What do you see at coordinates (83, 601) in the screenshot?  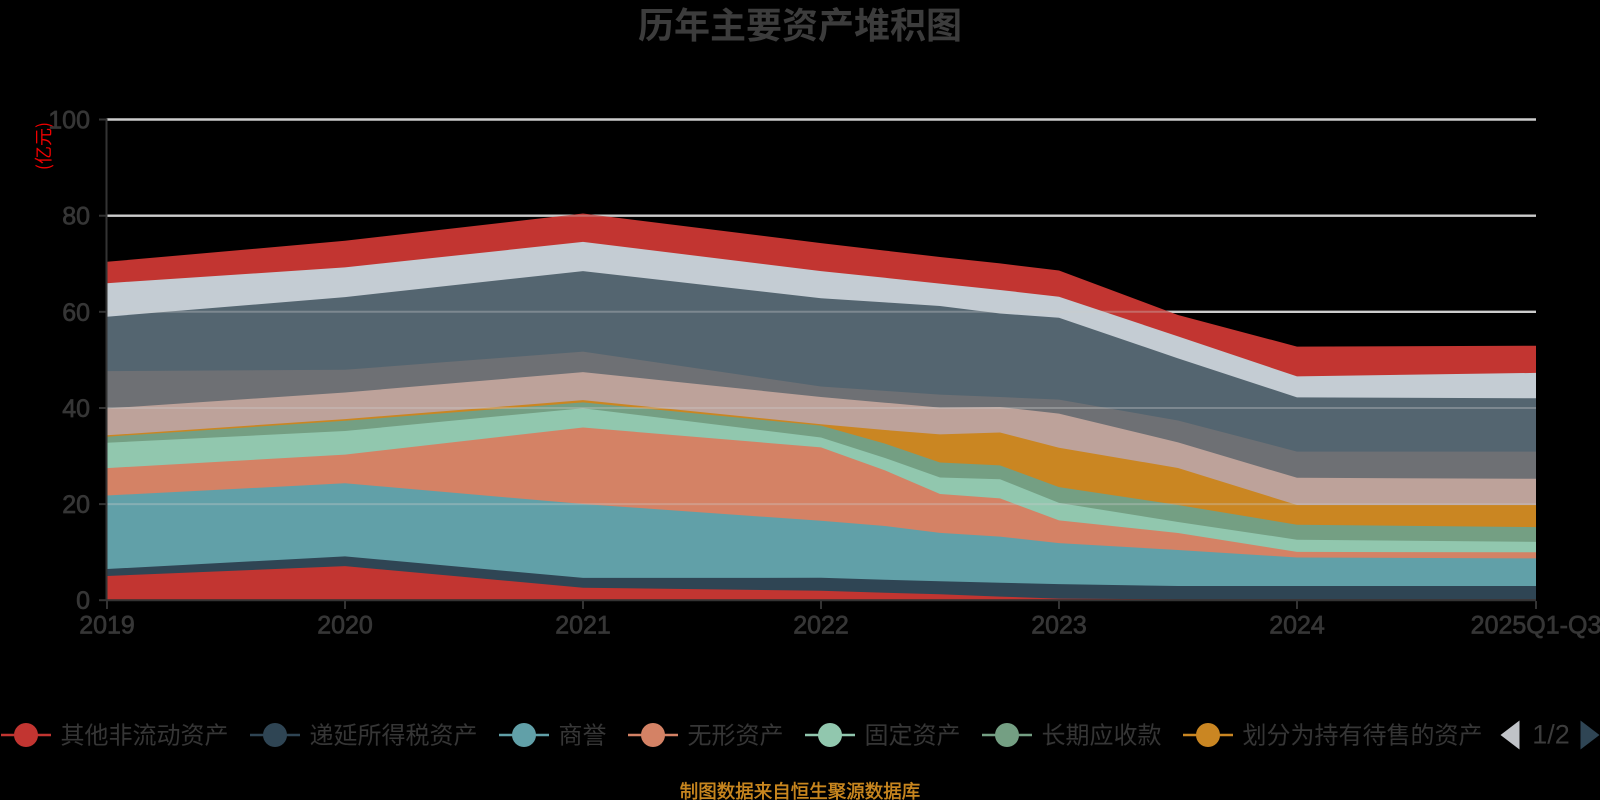 I see `svg-text: 0` at bounding box center [83, 601].